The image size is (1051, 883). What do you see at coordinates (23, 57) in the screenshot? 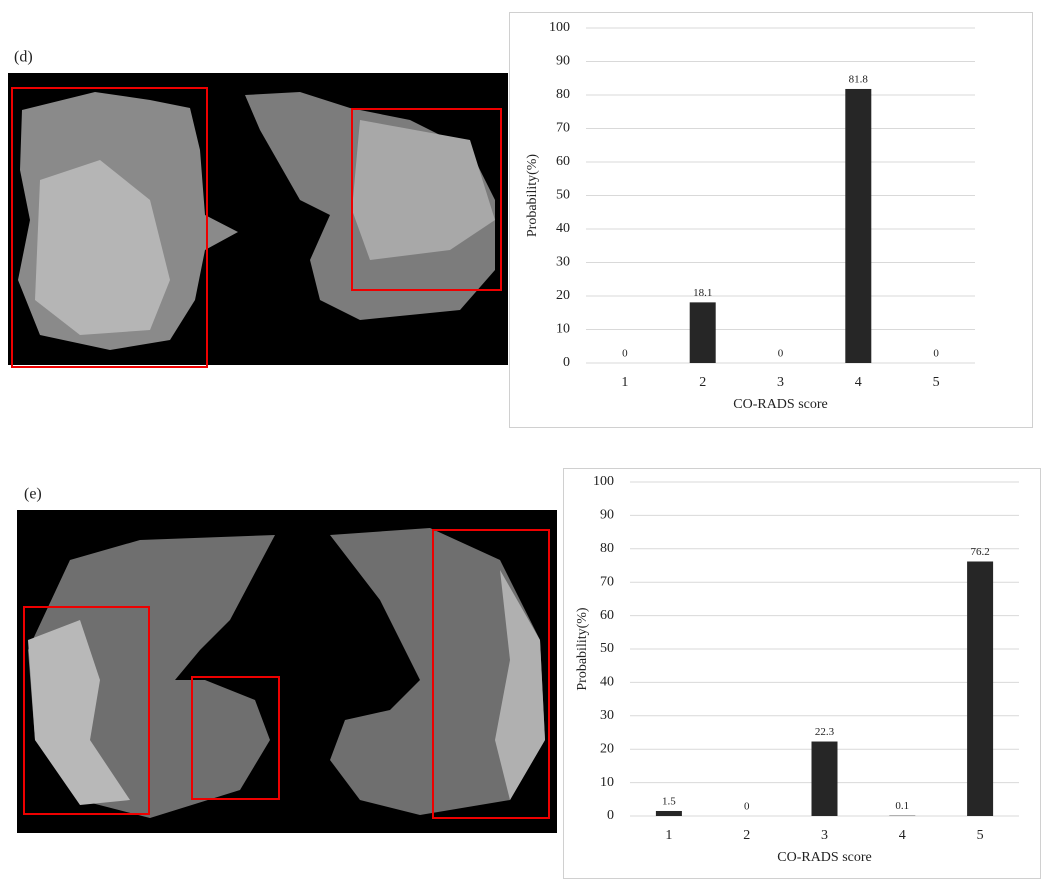
I see `panel-label: (d)` at bounding box center [23, 57].